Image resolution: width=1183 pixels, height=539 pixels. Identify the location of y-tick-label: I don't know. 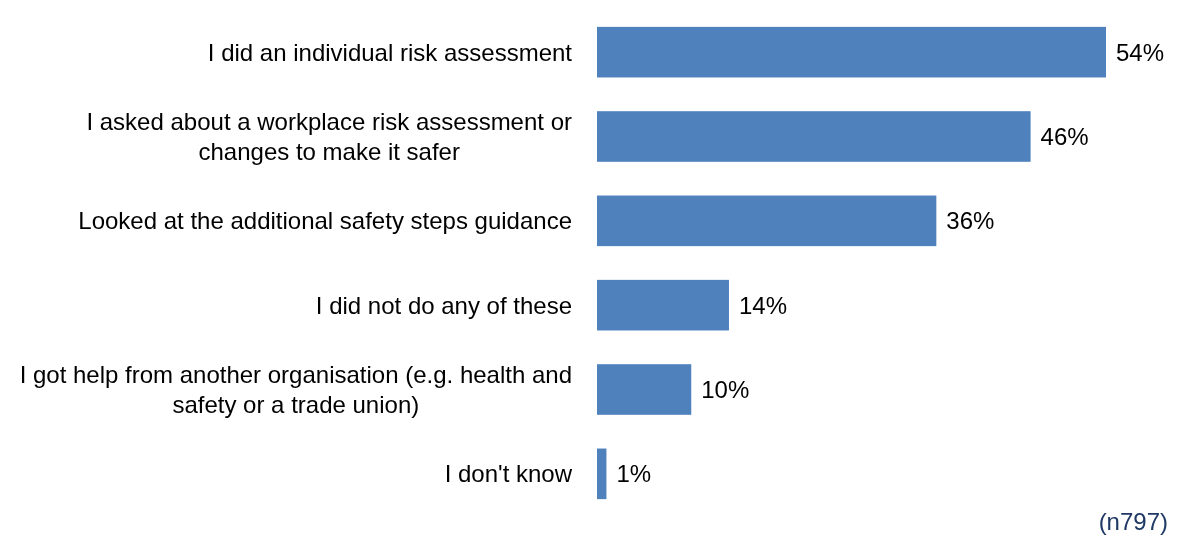
(508, 474).